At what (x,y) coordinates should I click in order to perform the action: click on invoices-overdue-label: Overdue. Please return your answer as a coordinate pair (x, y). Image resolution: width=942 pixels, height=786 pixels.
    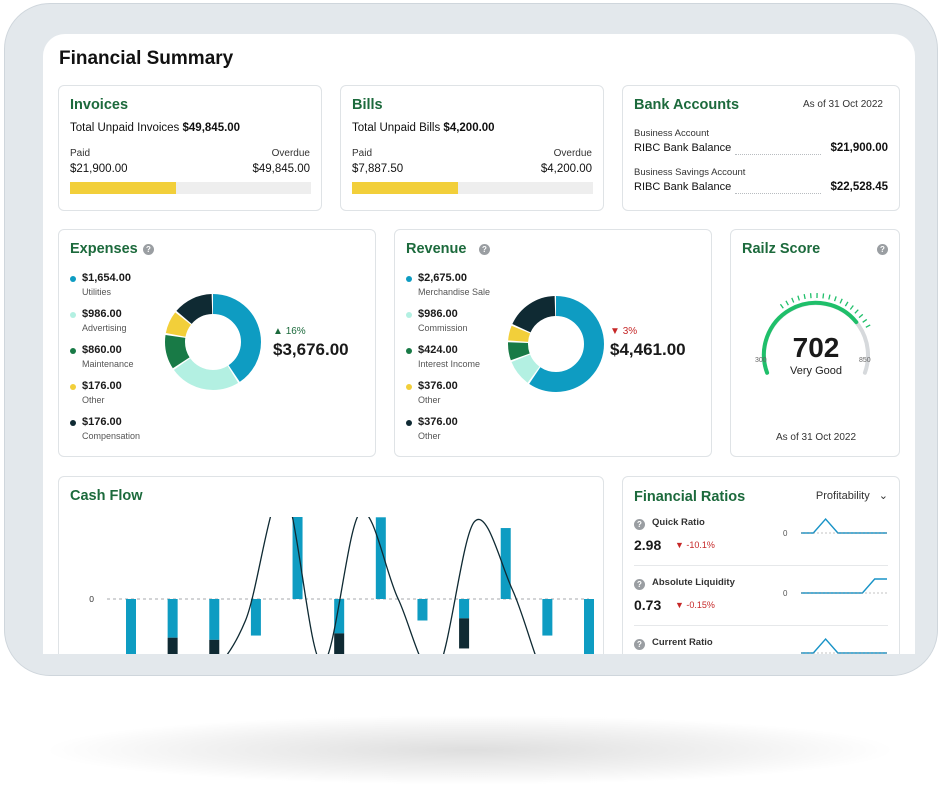
    Looking at the image, I should click on (290, 153).